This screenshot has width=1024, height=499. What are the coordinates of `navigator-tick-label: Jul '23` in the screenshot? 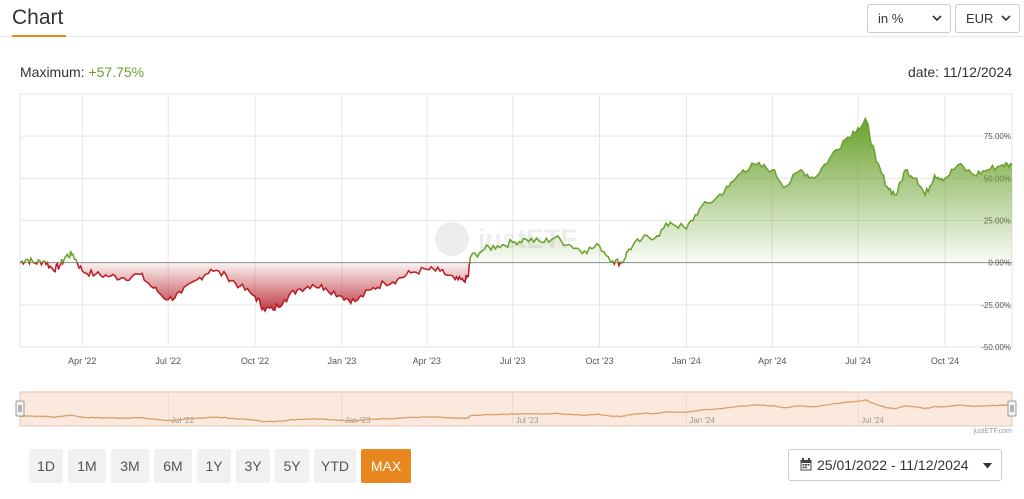 It's located at (527, 420).